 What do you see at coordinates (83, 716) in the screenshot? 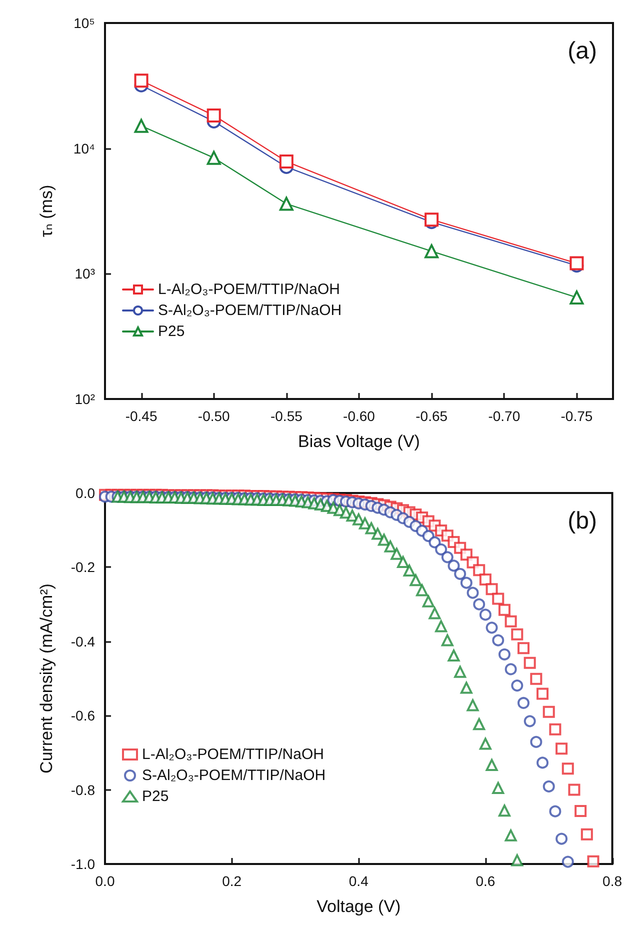
I see `y-tick-label: -0.6` at bounding box center [83, 716].